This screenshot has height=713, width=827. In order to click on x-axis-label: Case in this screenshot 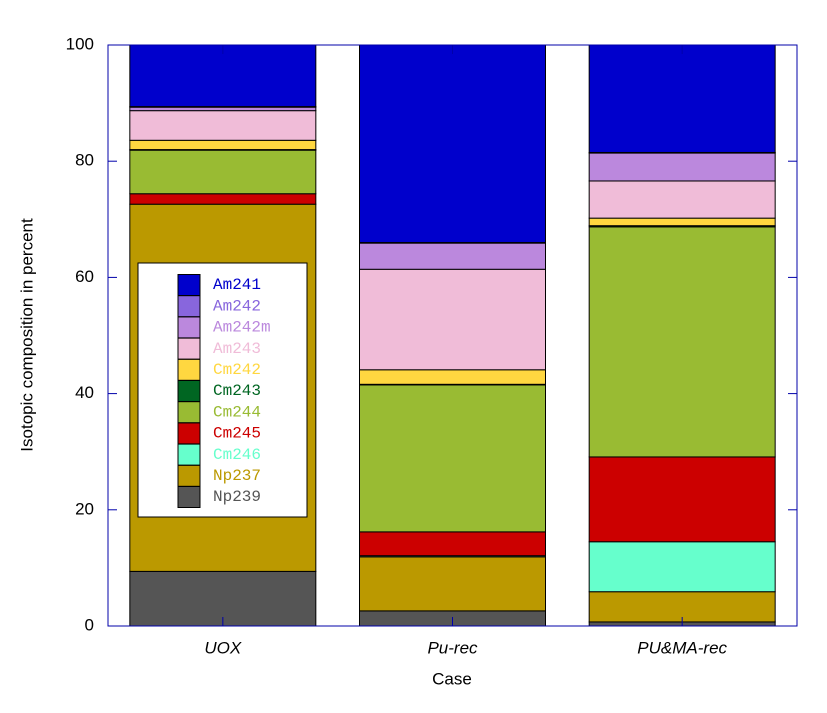, I will do `click(452, 678)`.